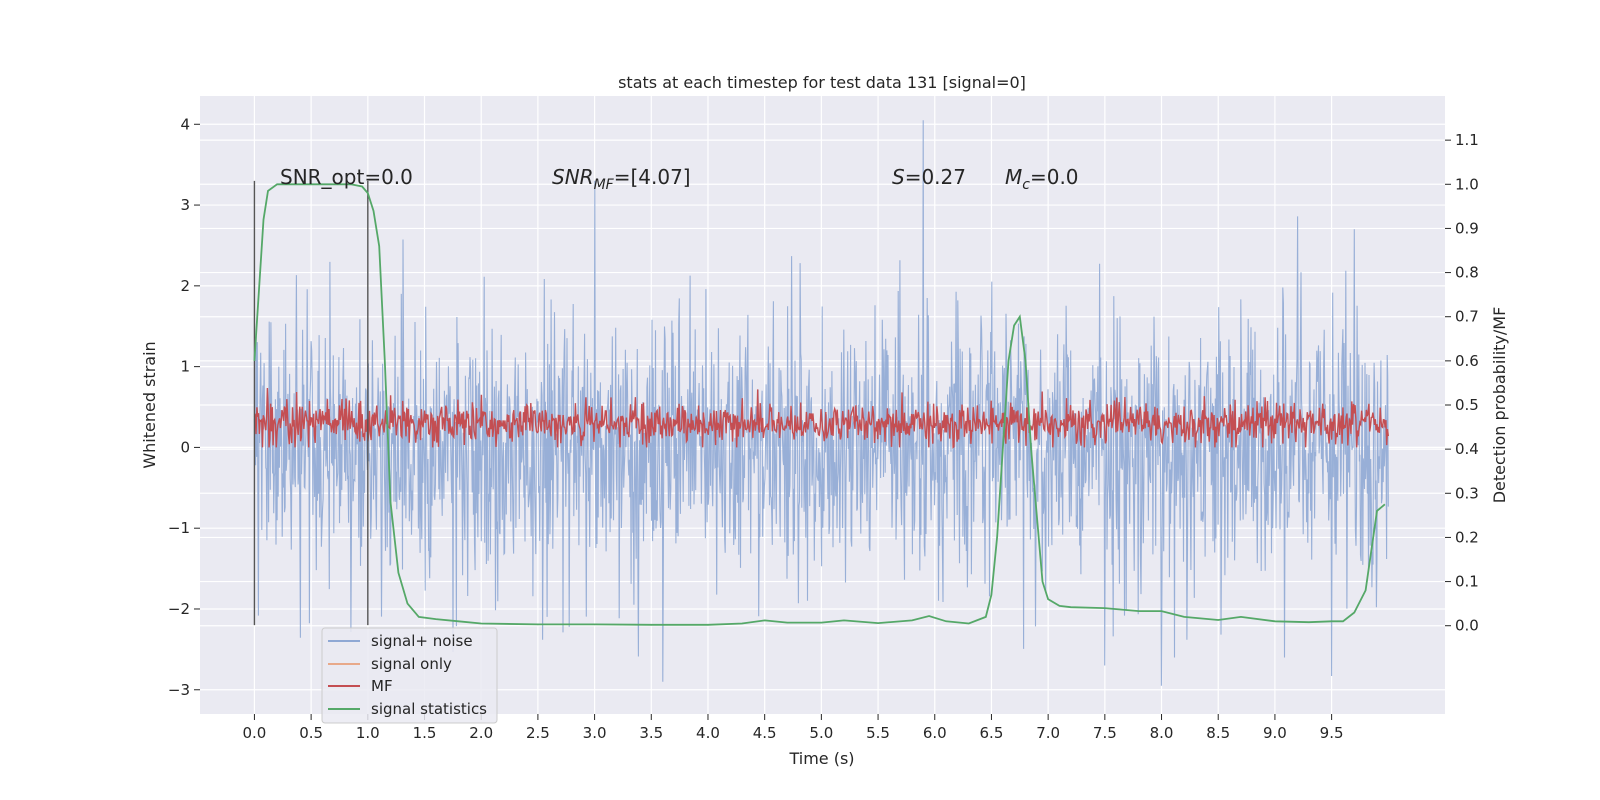  I want to click on legend-box, so click(409, 675).